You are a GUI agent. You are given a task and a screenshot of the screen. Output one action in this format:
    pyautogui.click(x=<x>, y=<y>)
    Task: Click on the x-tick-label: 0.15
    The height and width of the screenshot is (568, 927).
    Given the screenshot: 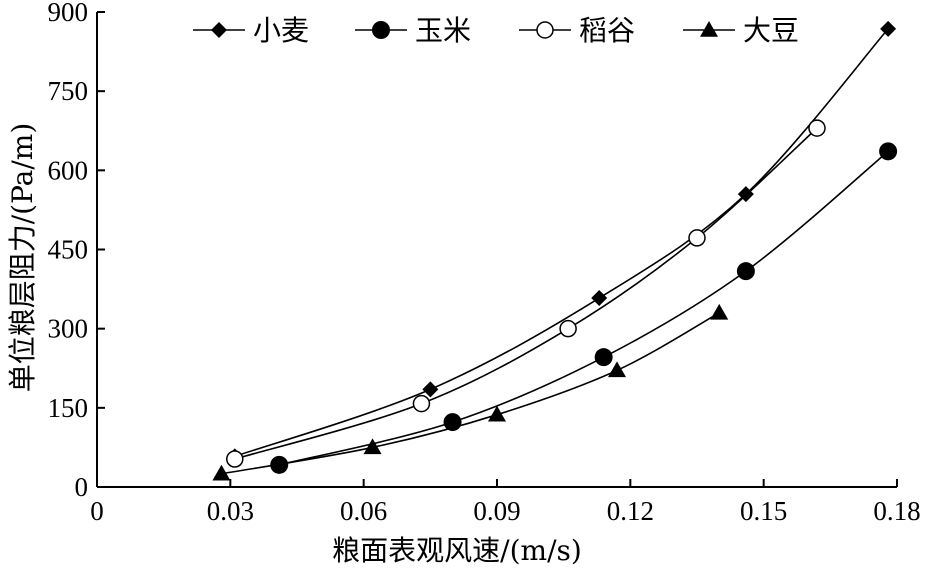 What is the action you would take?
    pyautogui.click(x=763, y=511)
    